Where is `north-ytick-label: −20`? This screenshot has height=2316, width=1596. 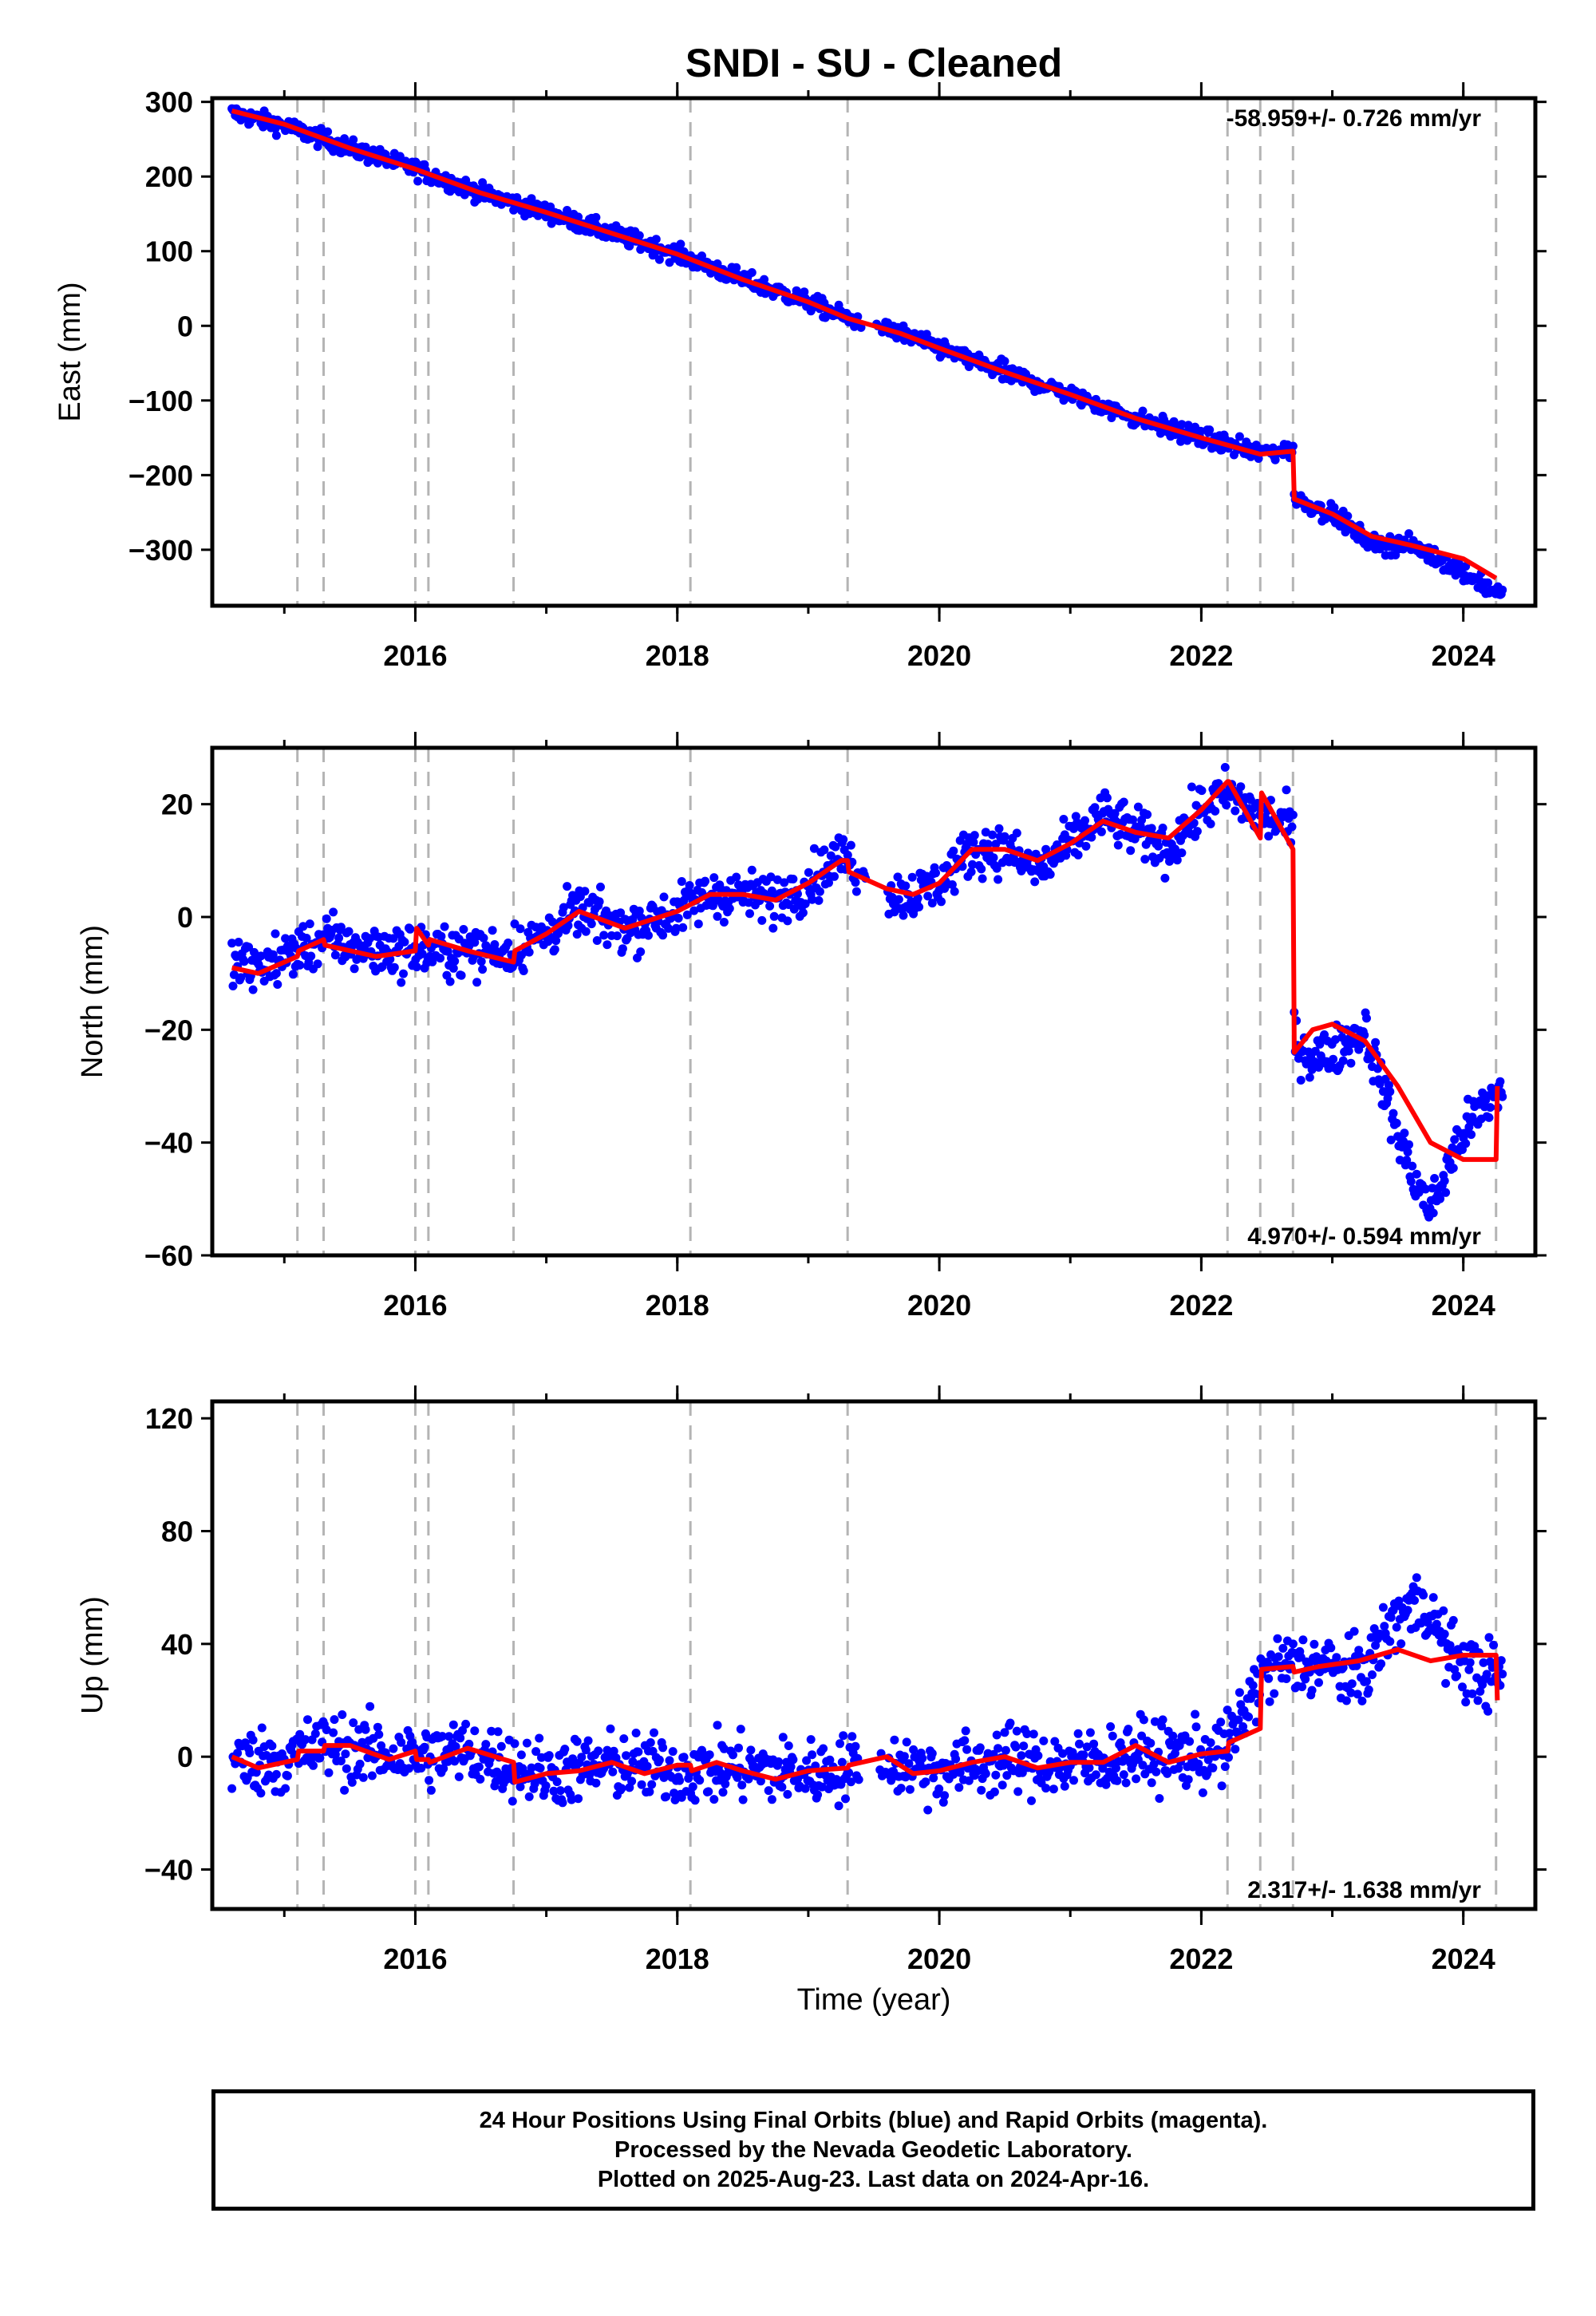 north-ytick-label: −20 is located at coordinates (168, 1030).